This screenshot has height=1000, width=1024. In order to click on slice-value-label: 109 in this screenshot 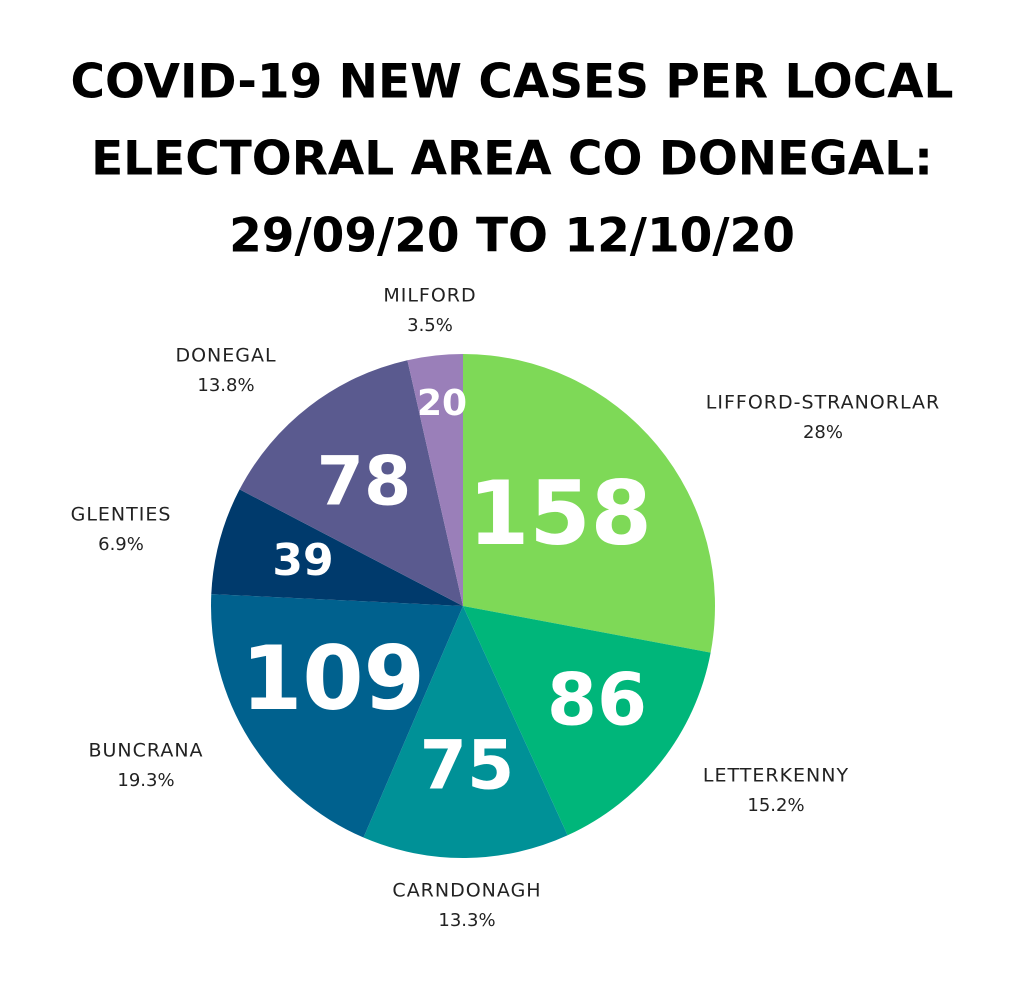, I will do `click(333, 678)`.